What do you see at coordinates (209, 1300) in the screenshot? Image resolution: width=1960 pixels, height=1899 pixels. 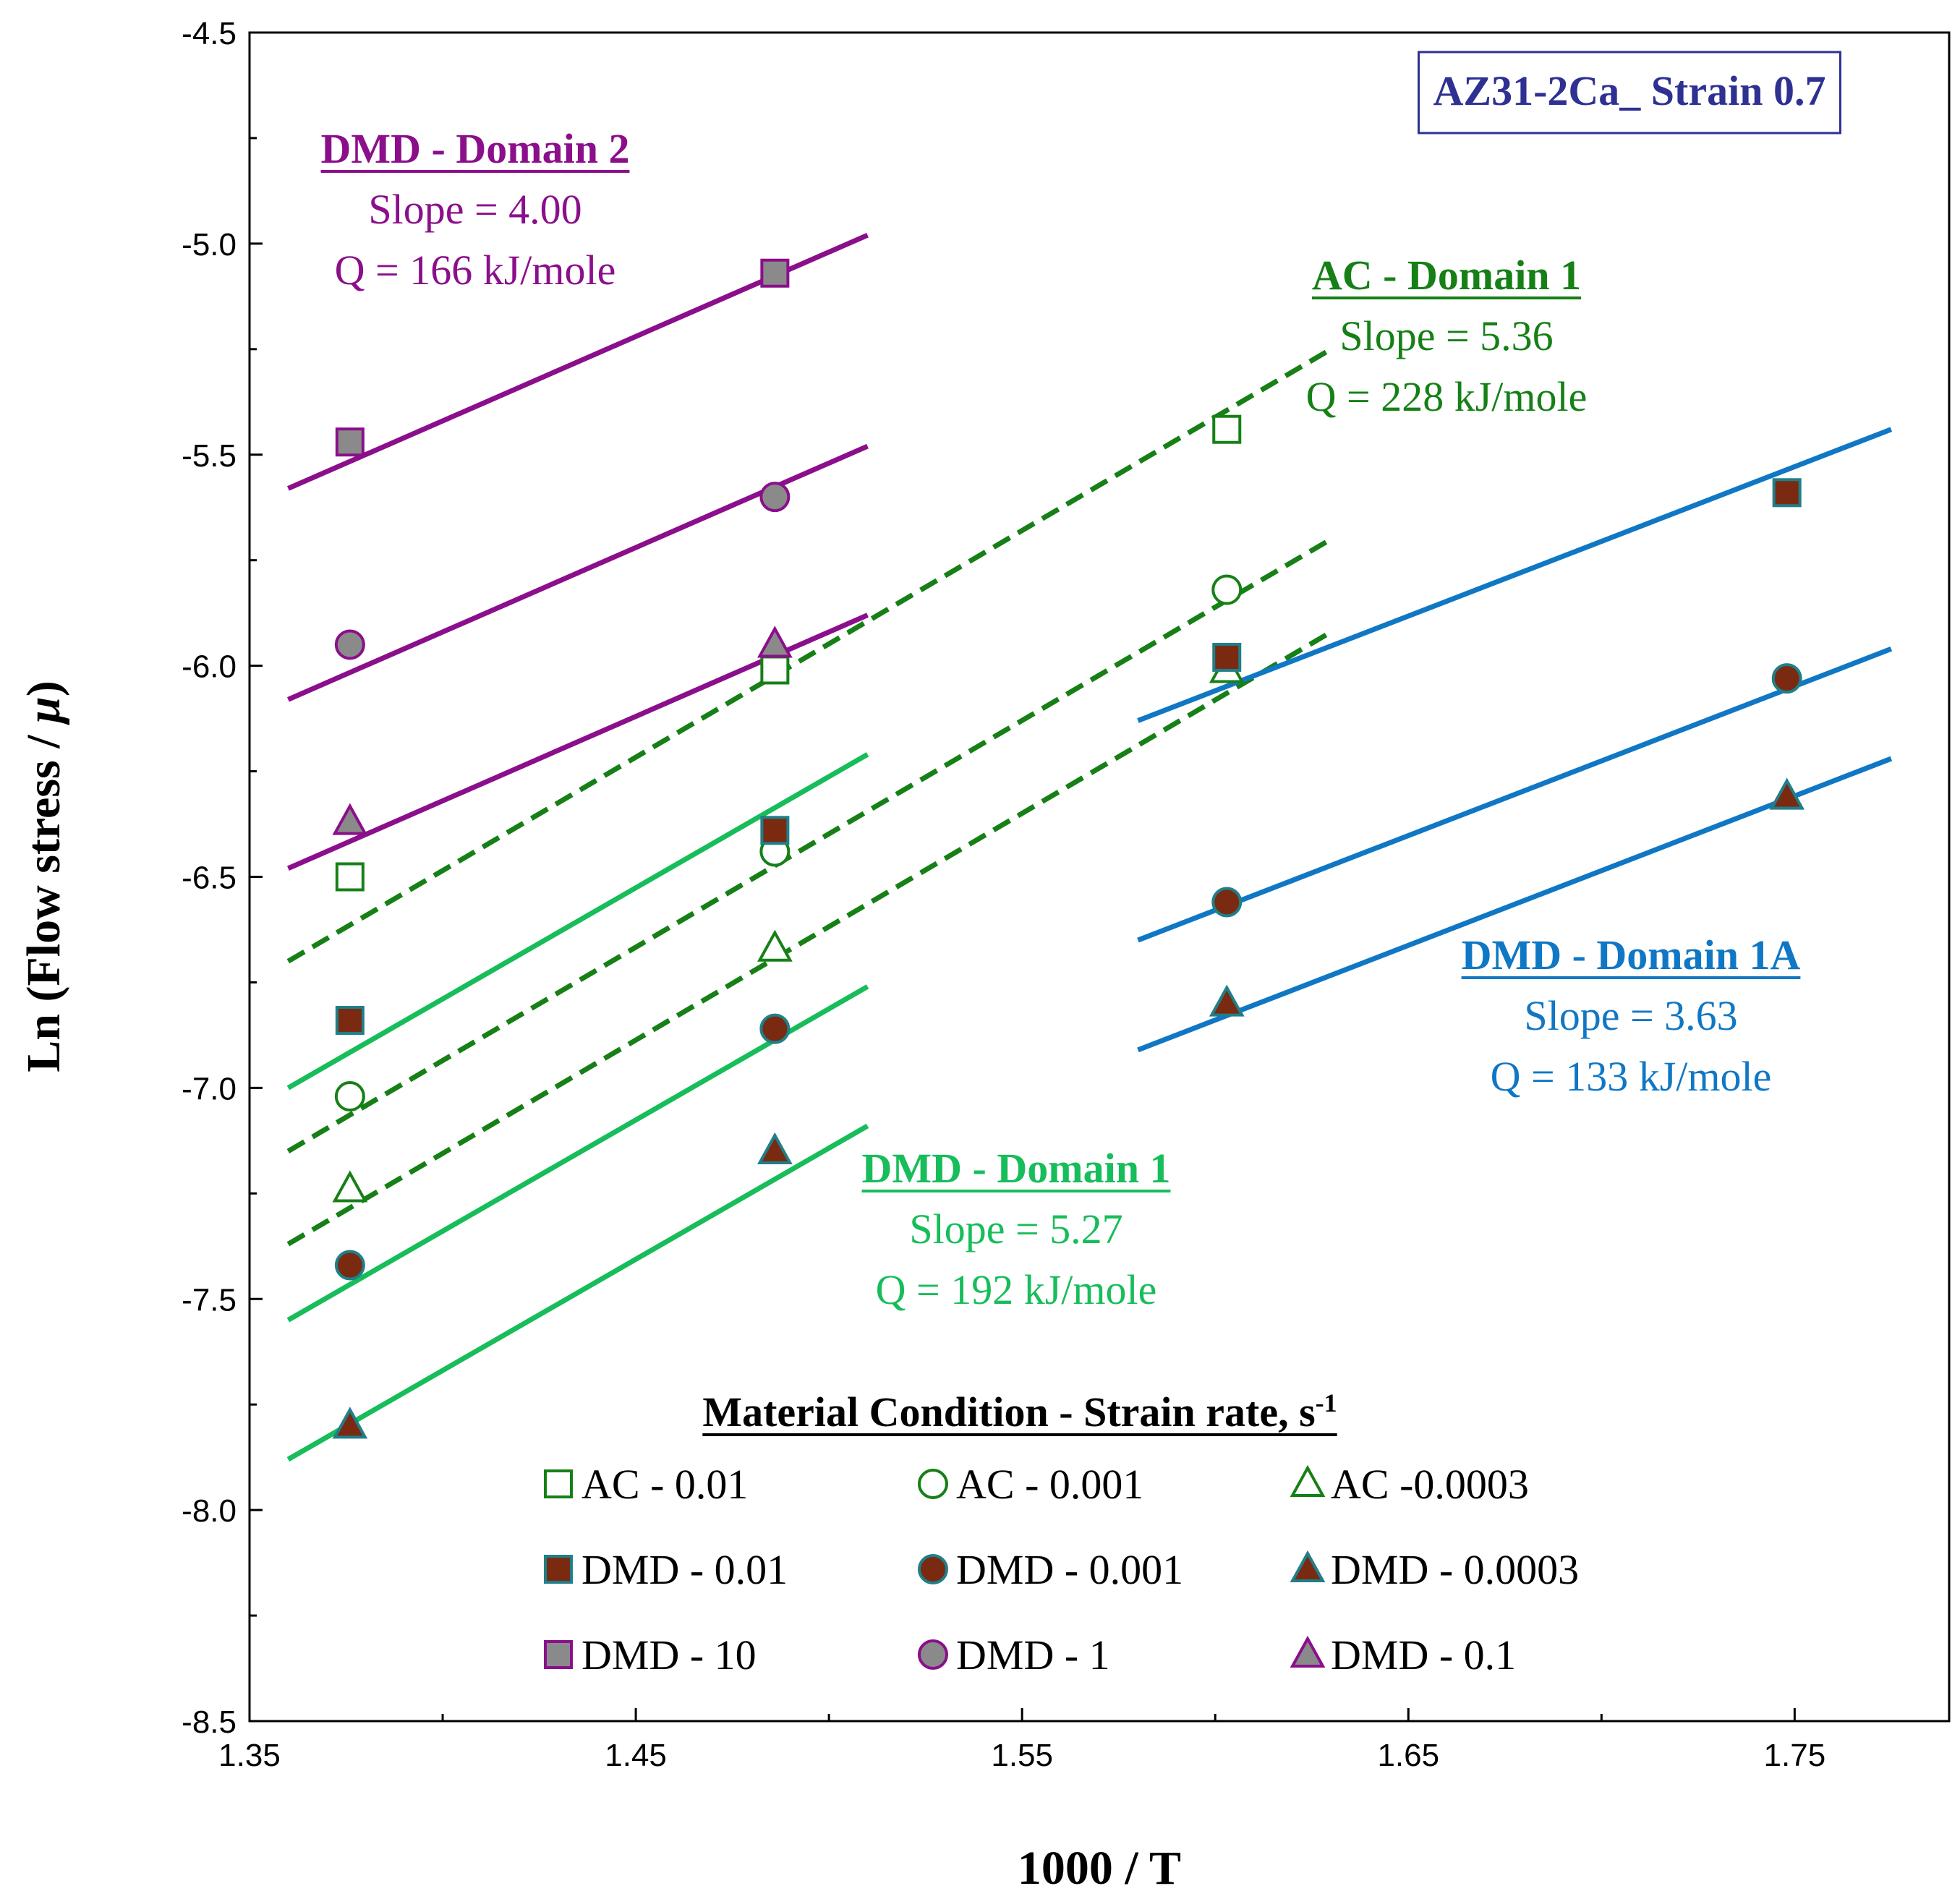 I see `y-tick-label: -7.5` at bounding box center [209, 1300].